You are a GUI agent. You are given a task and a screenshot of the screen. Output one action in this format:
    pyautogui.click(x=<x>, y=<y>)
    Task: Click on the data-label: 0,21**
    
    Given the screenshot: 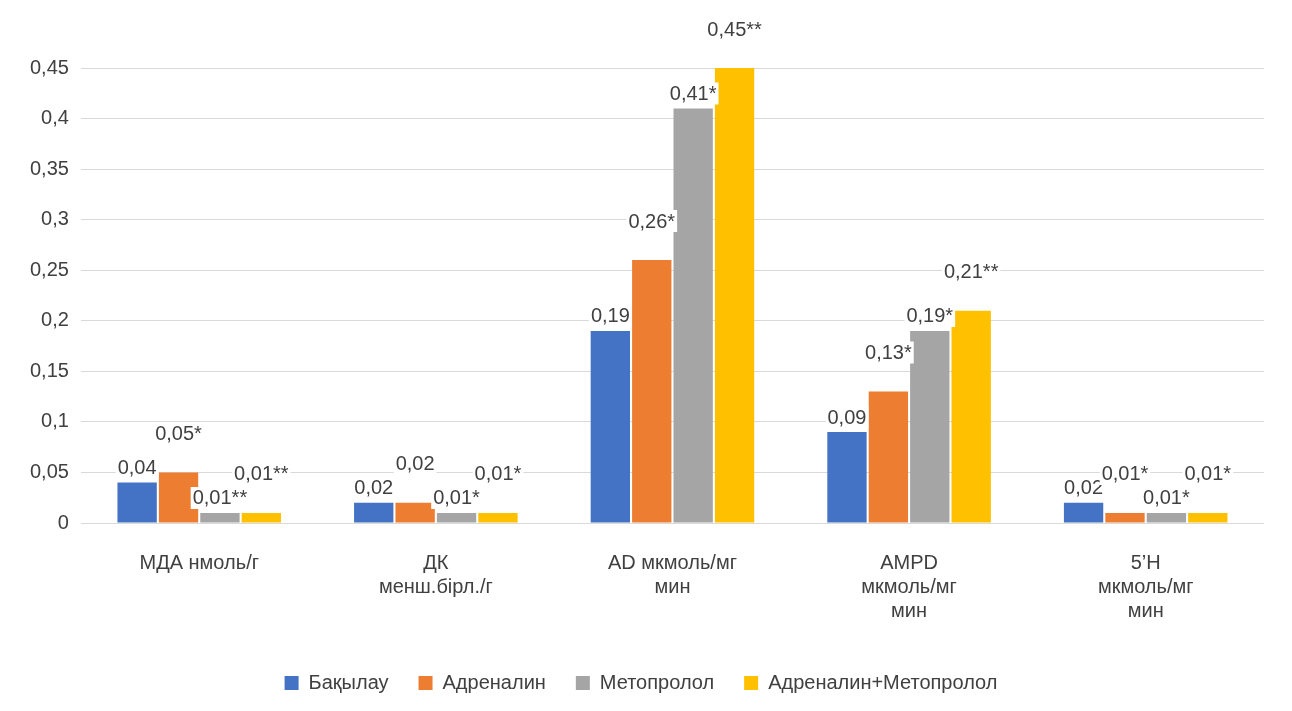 What is the action you would take?
    pyautogui.click(x=971, y=271)
    